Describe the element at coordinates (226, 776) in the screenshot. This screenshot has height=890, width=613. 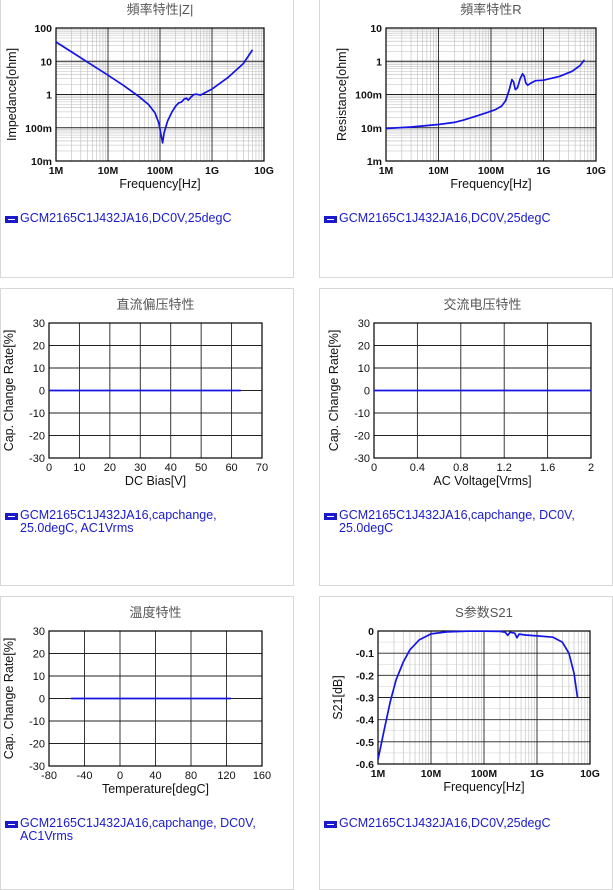
I see `x-tick-label: 120` at that location.